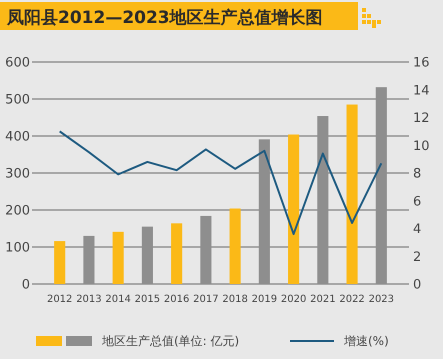 Image resolution: width=443 pixels, height=359 pixels. I want to click on x-tick-label: 2012, so click(59, 299).